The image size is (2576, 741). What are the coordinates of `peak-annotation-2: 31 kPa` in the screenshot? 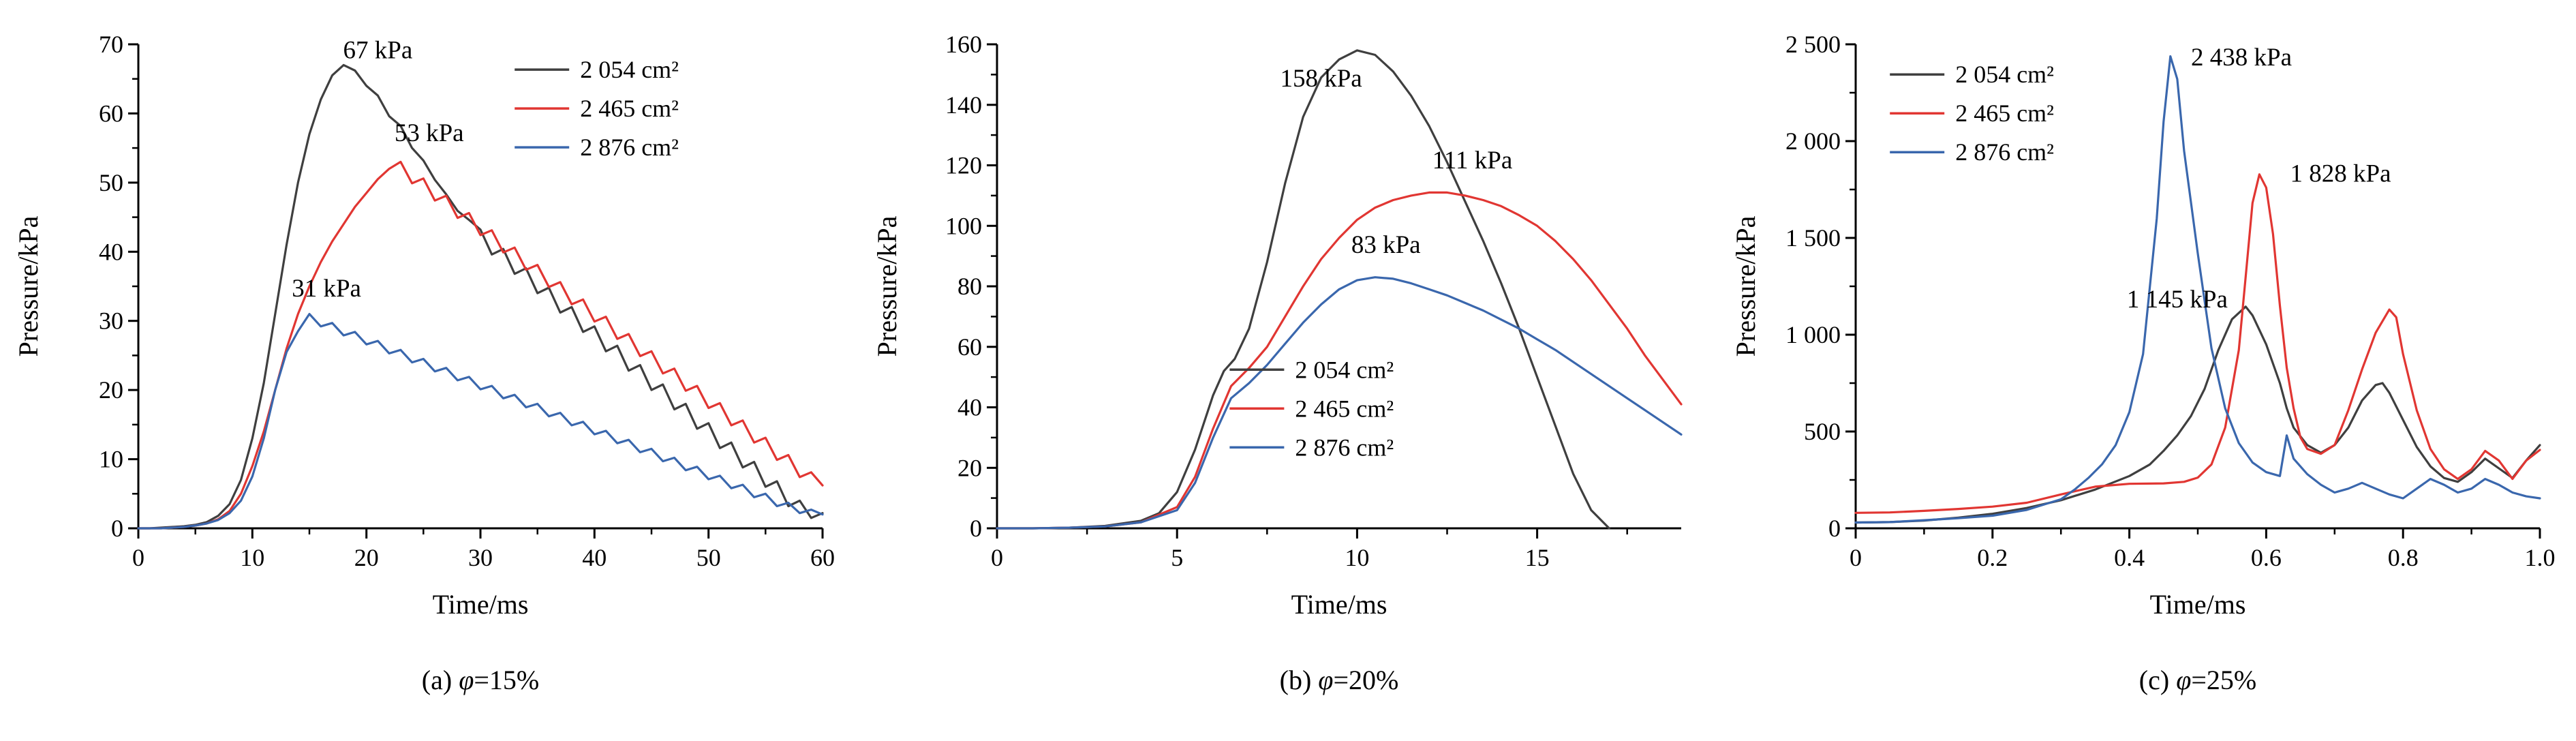 It's located at (326, 289).